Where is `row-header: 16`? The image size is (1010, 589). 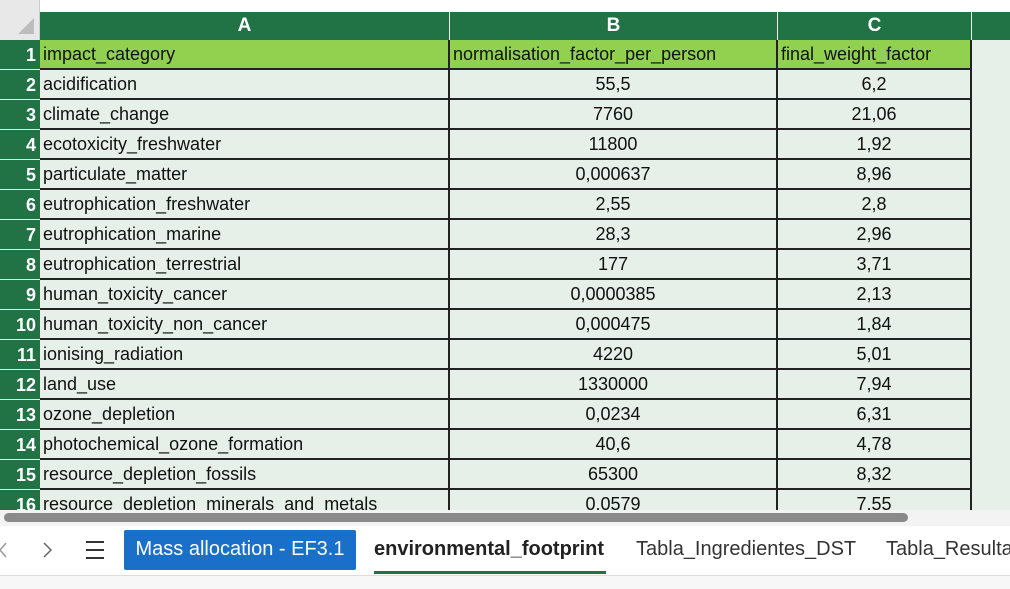 row-header: 16 is located at coordinates (20, 500).